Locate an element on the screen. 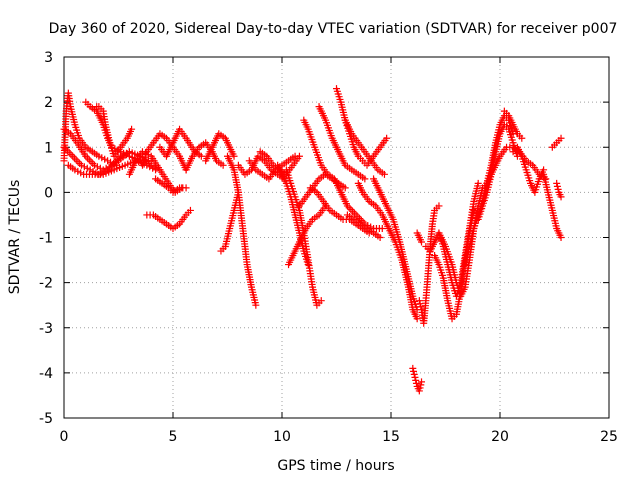 Image resolution: width=640 pixels, height=480 pixels. x-axis-label: GPS time / hours is located at coordinates (335, 466).